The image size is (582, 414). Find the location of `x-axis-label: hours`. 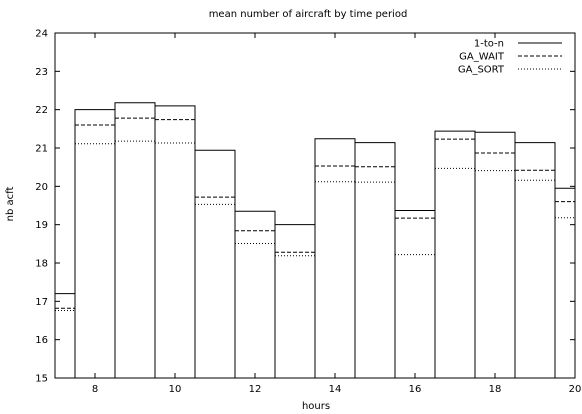

x-axis-label: hours is located at coordinates (316, 406).